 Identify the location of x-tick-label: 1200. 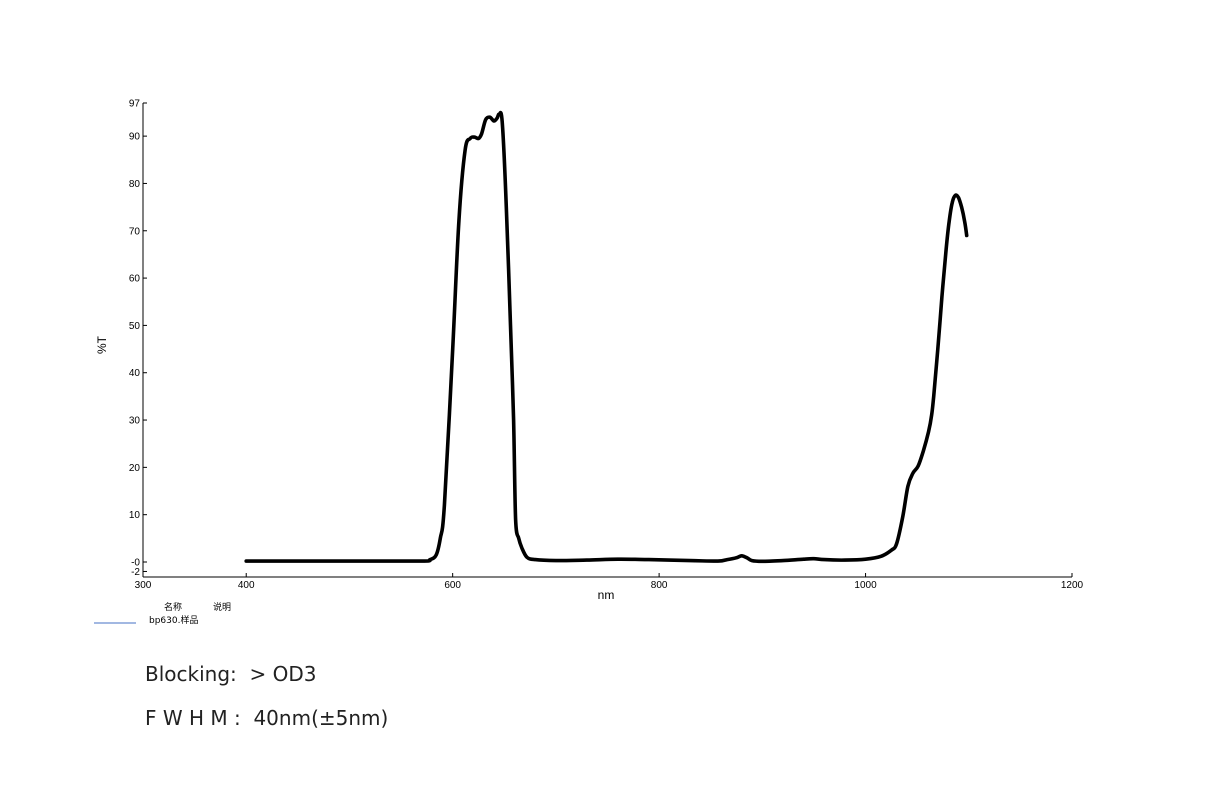
(1072, 585).